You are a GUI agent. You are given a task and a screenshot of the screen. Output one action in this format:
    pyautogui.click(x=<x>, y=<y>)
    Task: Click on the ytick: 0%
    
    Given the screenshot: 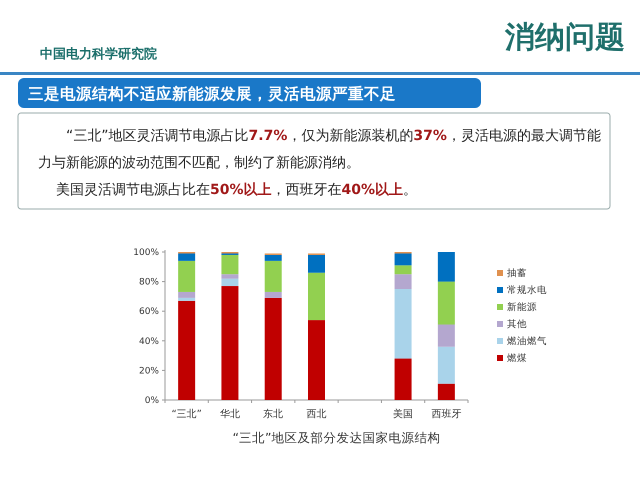 What is the action you would take?
    pyautogui.click(x=151, y=401)
    